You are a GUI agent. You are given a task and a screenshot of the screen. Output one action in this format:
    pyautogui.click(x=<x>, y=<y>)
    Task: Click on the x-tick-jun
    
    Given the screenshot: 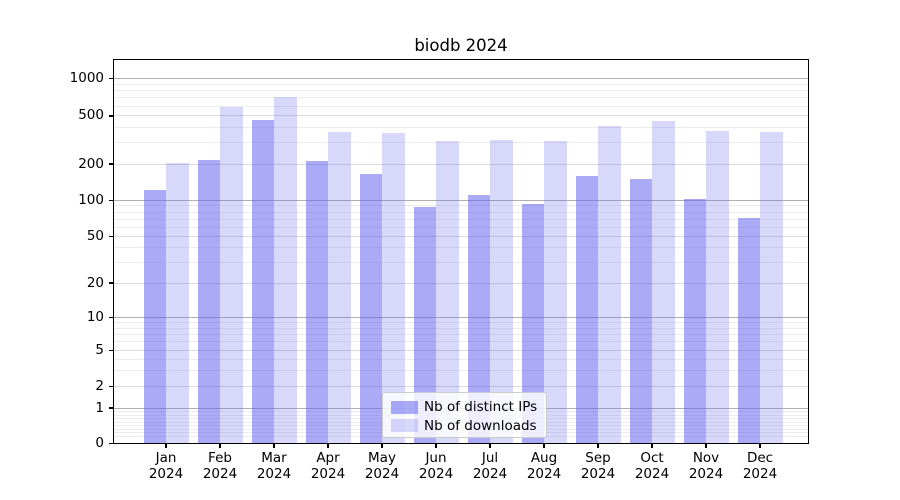 What is the action you would take?
    pyautogui.click(x=436, y=445)
    